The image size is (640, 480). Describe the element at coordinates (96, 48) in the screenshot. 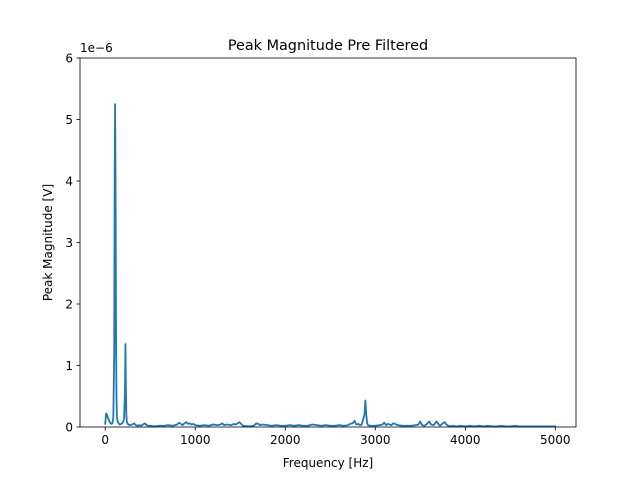

I see `y-axis-multiplier: 1e−6` at that location.